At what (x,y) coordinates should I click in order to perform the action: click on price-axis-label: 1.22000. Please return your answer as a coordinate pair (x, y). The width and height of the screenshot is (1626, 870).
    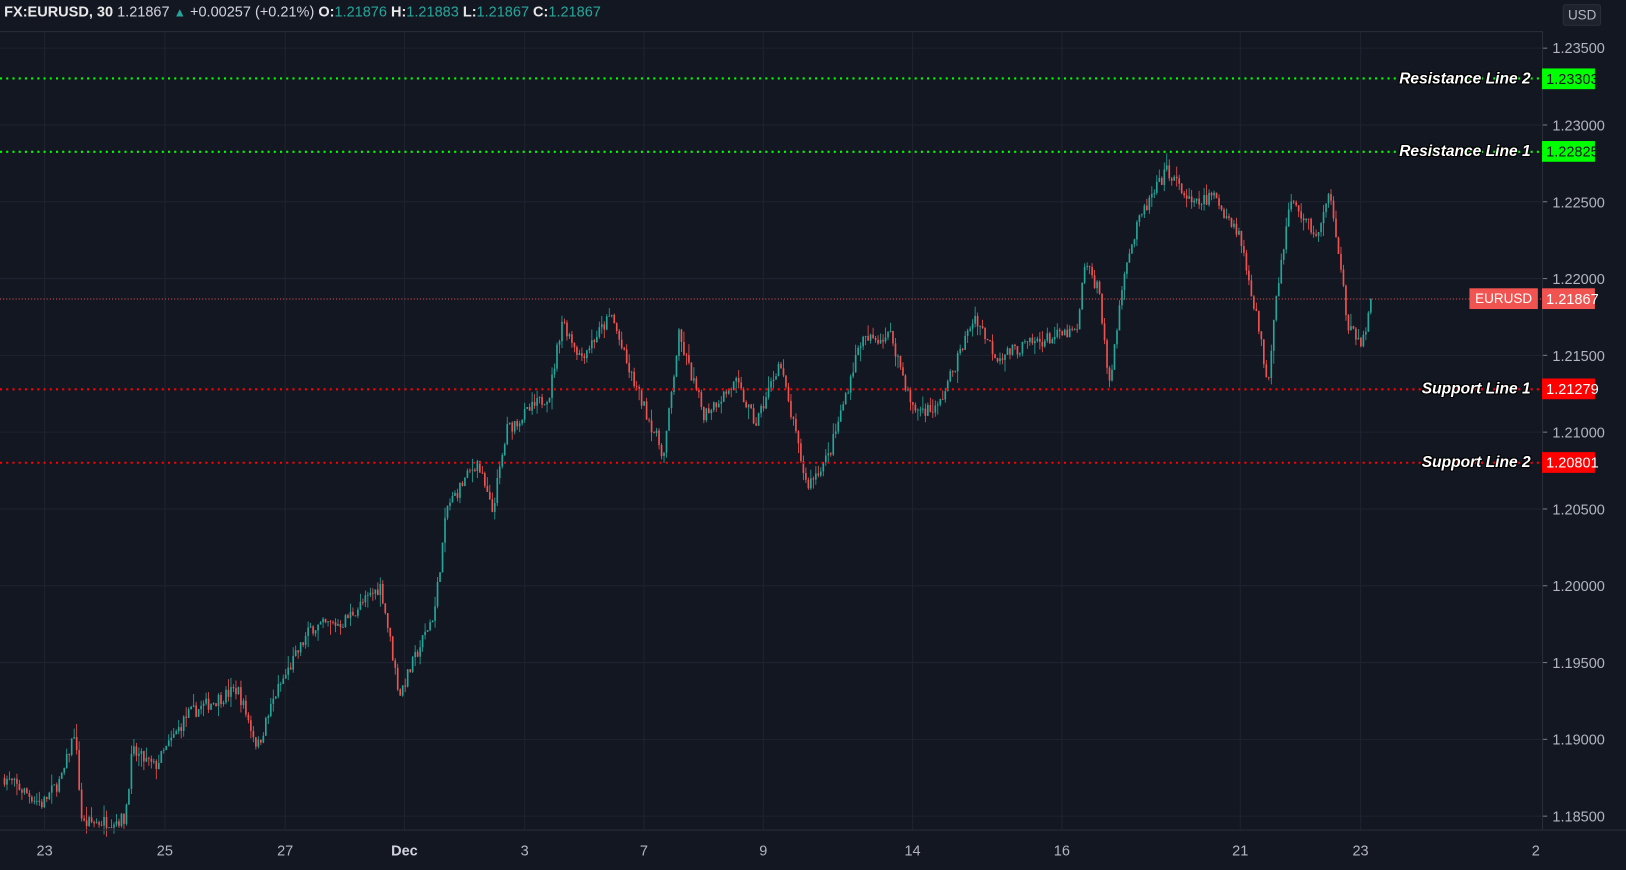
    Looking at the image, I should click on (1578, 278).